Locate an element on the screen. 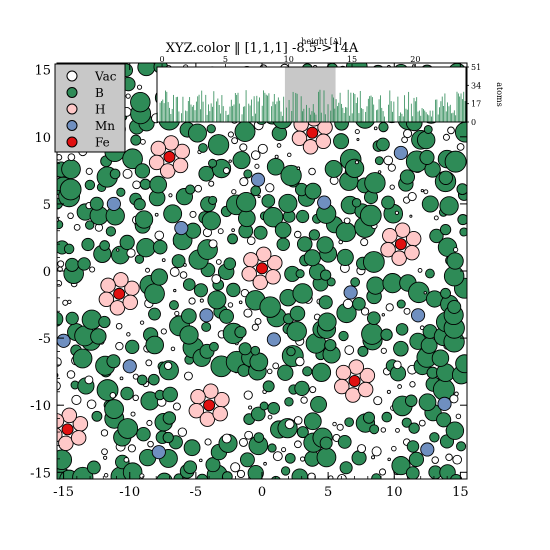  y-tick-label: -10 is located at coordinates (40, 406).